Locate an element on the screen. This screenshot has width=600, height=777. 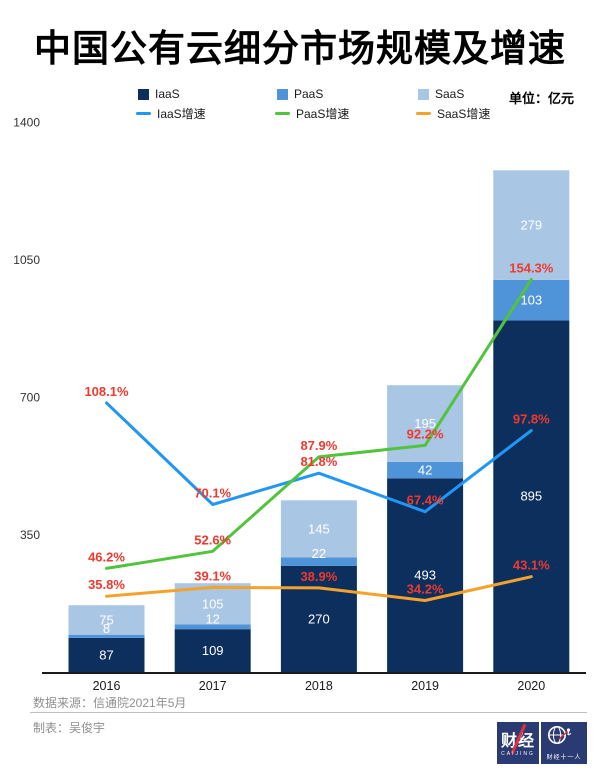
x-axis-label: 2017 is located at coordinates (213, 686).